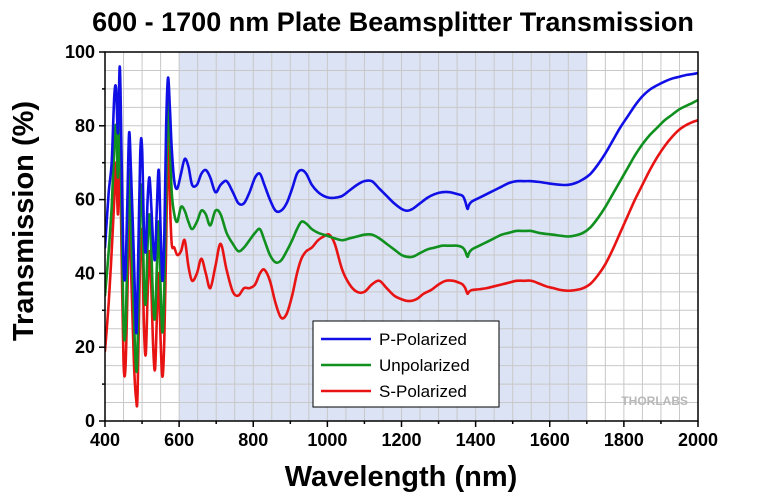 Image resolution: width=780 pixels, height=499 pixels. Describe the element at coordinates (24, 221) in the screenshot. I see `y-axis-title: Transmission (%)` at that location.